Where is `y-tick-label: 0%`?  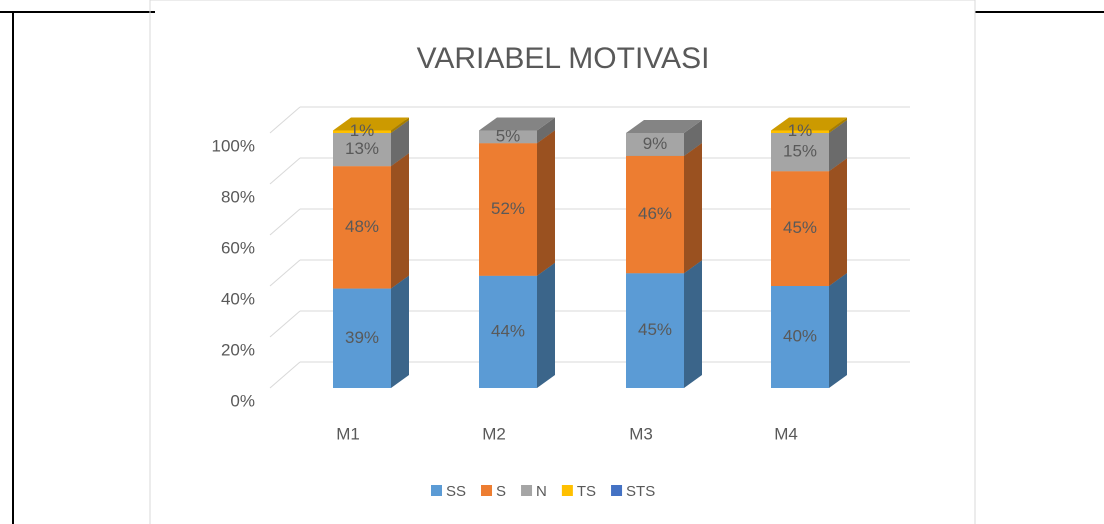 y-tick-label: 0% is located at coordinates (242, 400).